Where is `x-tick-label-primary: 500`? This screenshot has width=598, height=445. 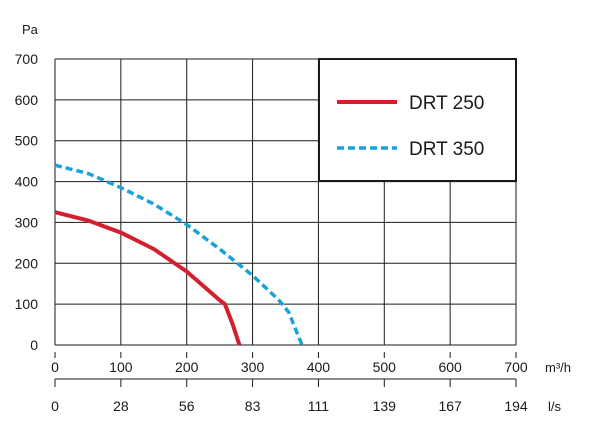
x-tick-label-primary: 500 is located at coordinates (385, 367).